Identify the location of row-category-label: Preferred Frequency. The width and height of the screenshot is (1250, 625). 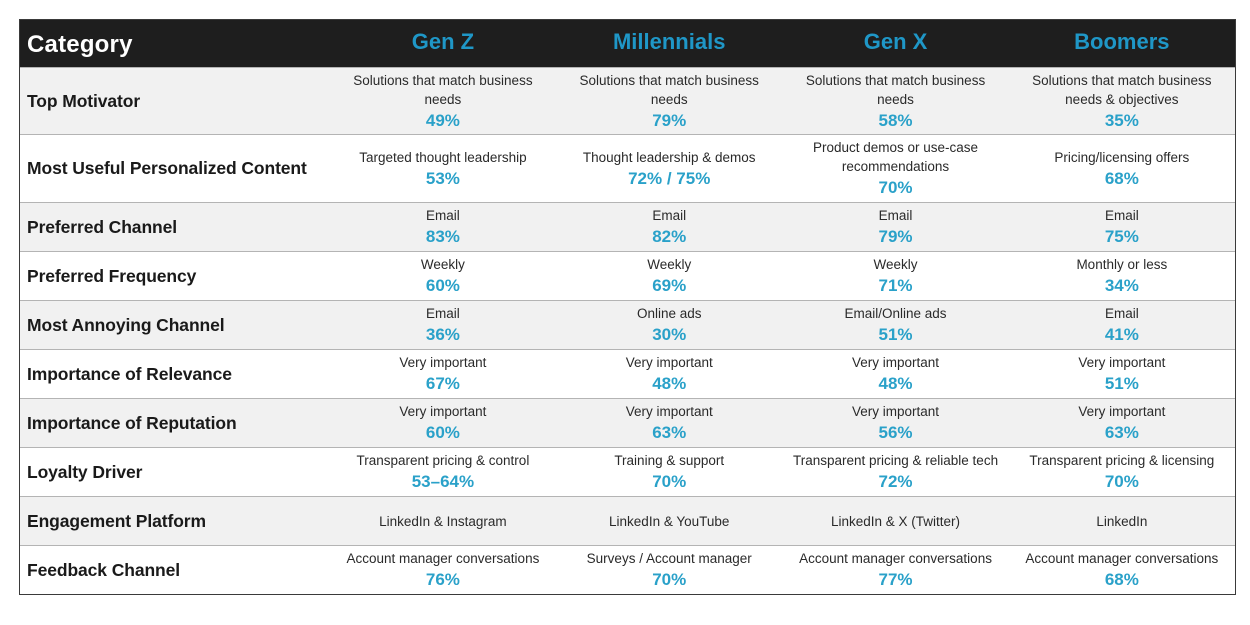
(112, 275).